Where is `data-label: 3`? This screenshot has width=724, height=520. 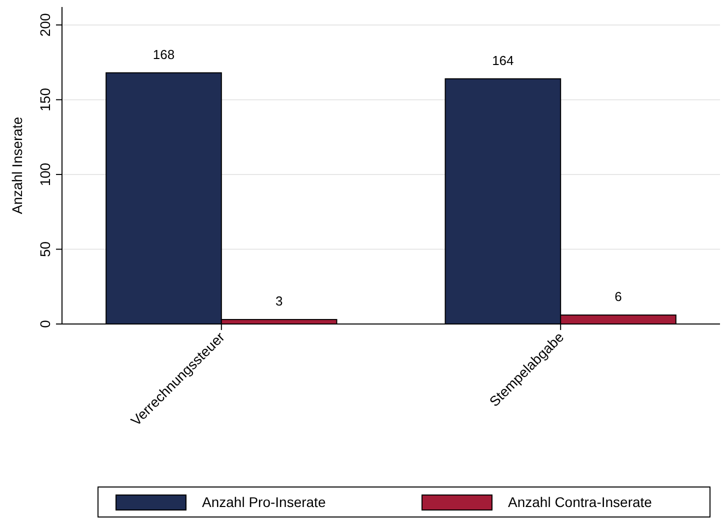
data-label: 3 is located at coordinates (279, 301).